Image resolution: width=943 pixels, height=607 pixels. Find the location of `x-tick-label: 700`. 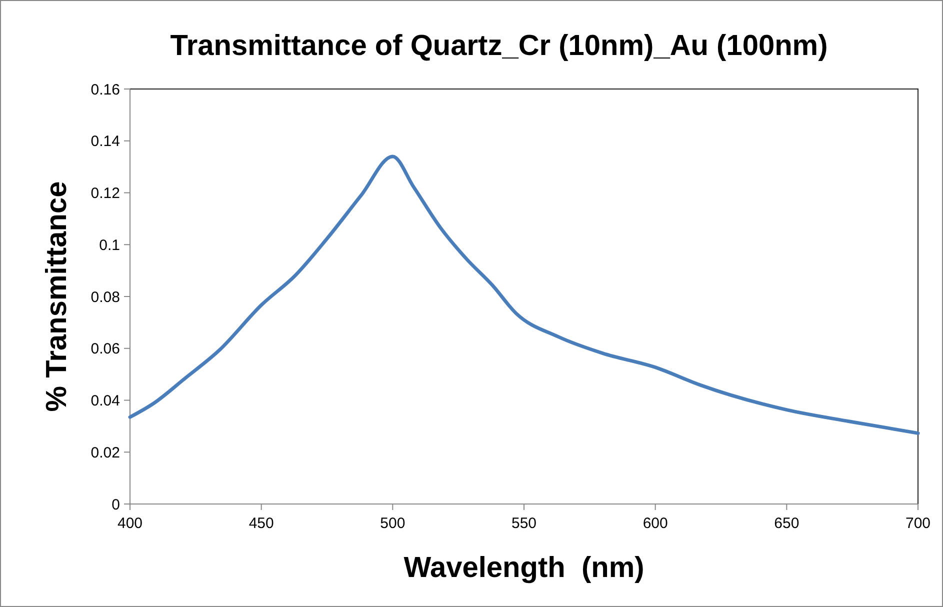

x-tick-label: 700 is located at coordinates (918, 523).